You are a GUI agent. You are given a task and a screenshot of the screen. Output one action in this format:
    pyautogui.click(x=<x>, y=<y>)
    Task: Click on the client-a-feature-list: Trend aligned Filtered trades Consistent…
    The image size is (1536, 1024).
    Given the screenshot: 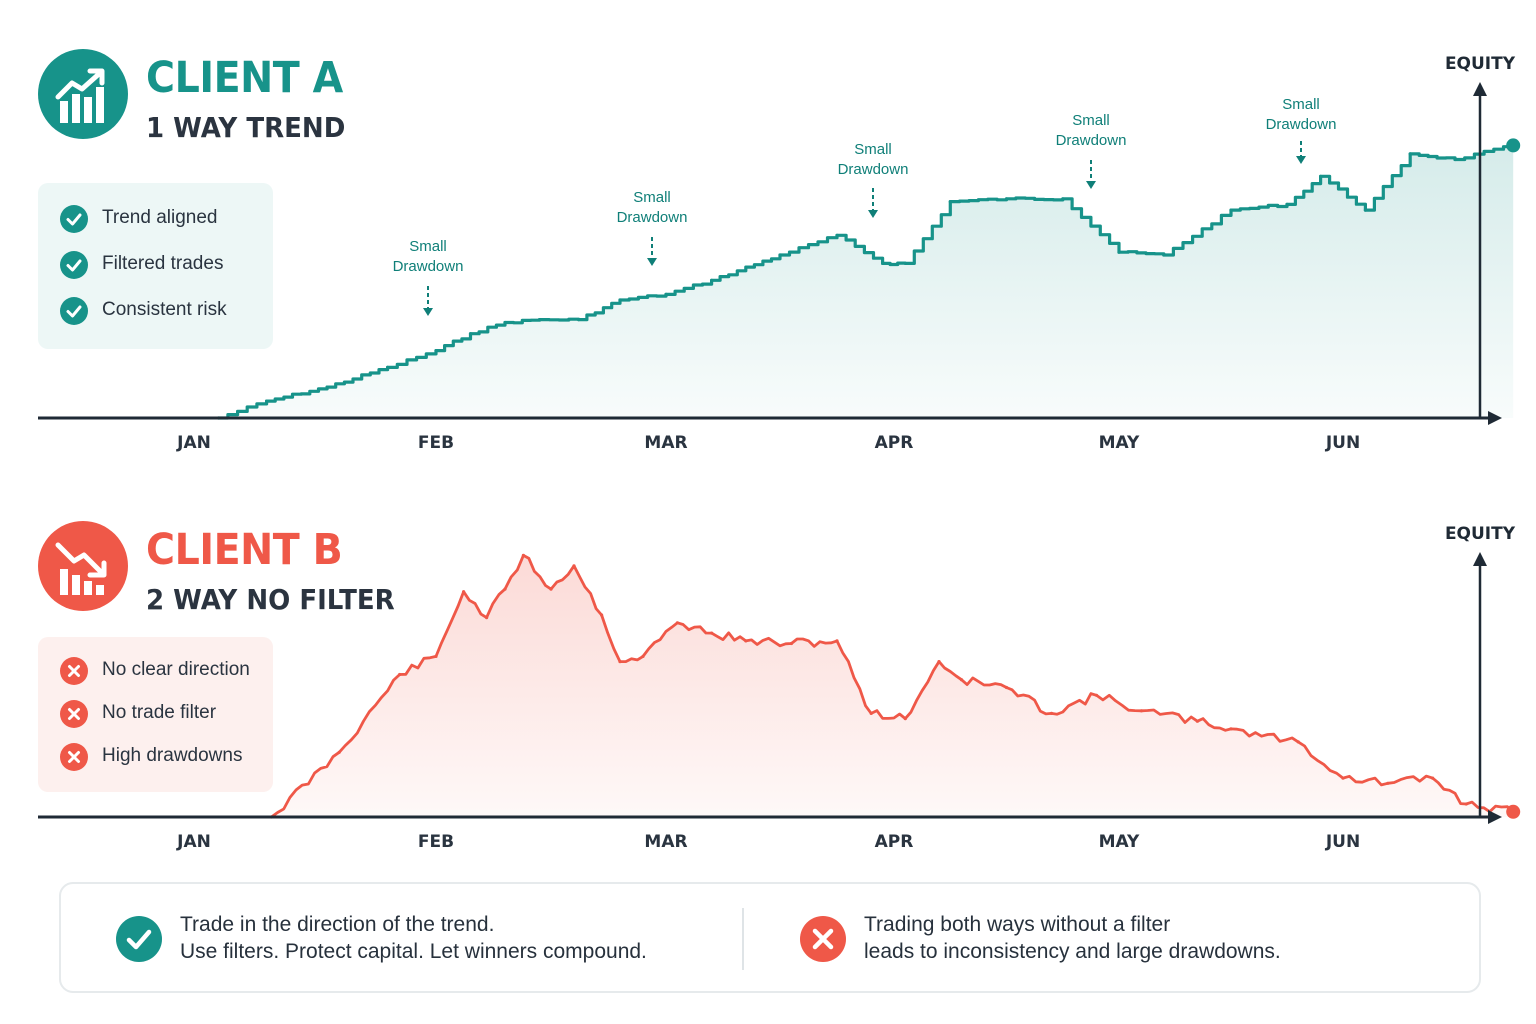 What is the action you would take?
    pyautogui.click(x=155, y=266)
    